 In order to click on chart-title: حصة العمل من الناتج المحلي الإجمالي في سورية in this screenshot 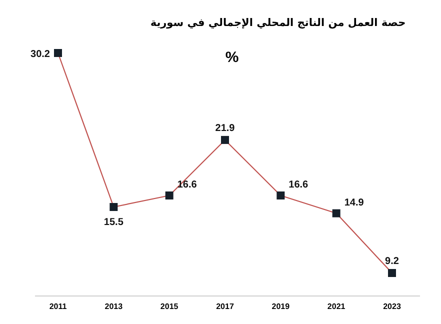, I will do `click(278, 23)`.